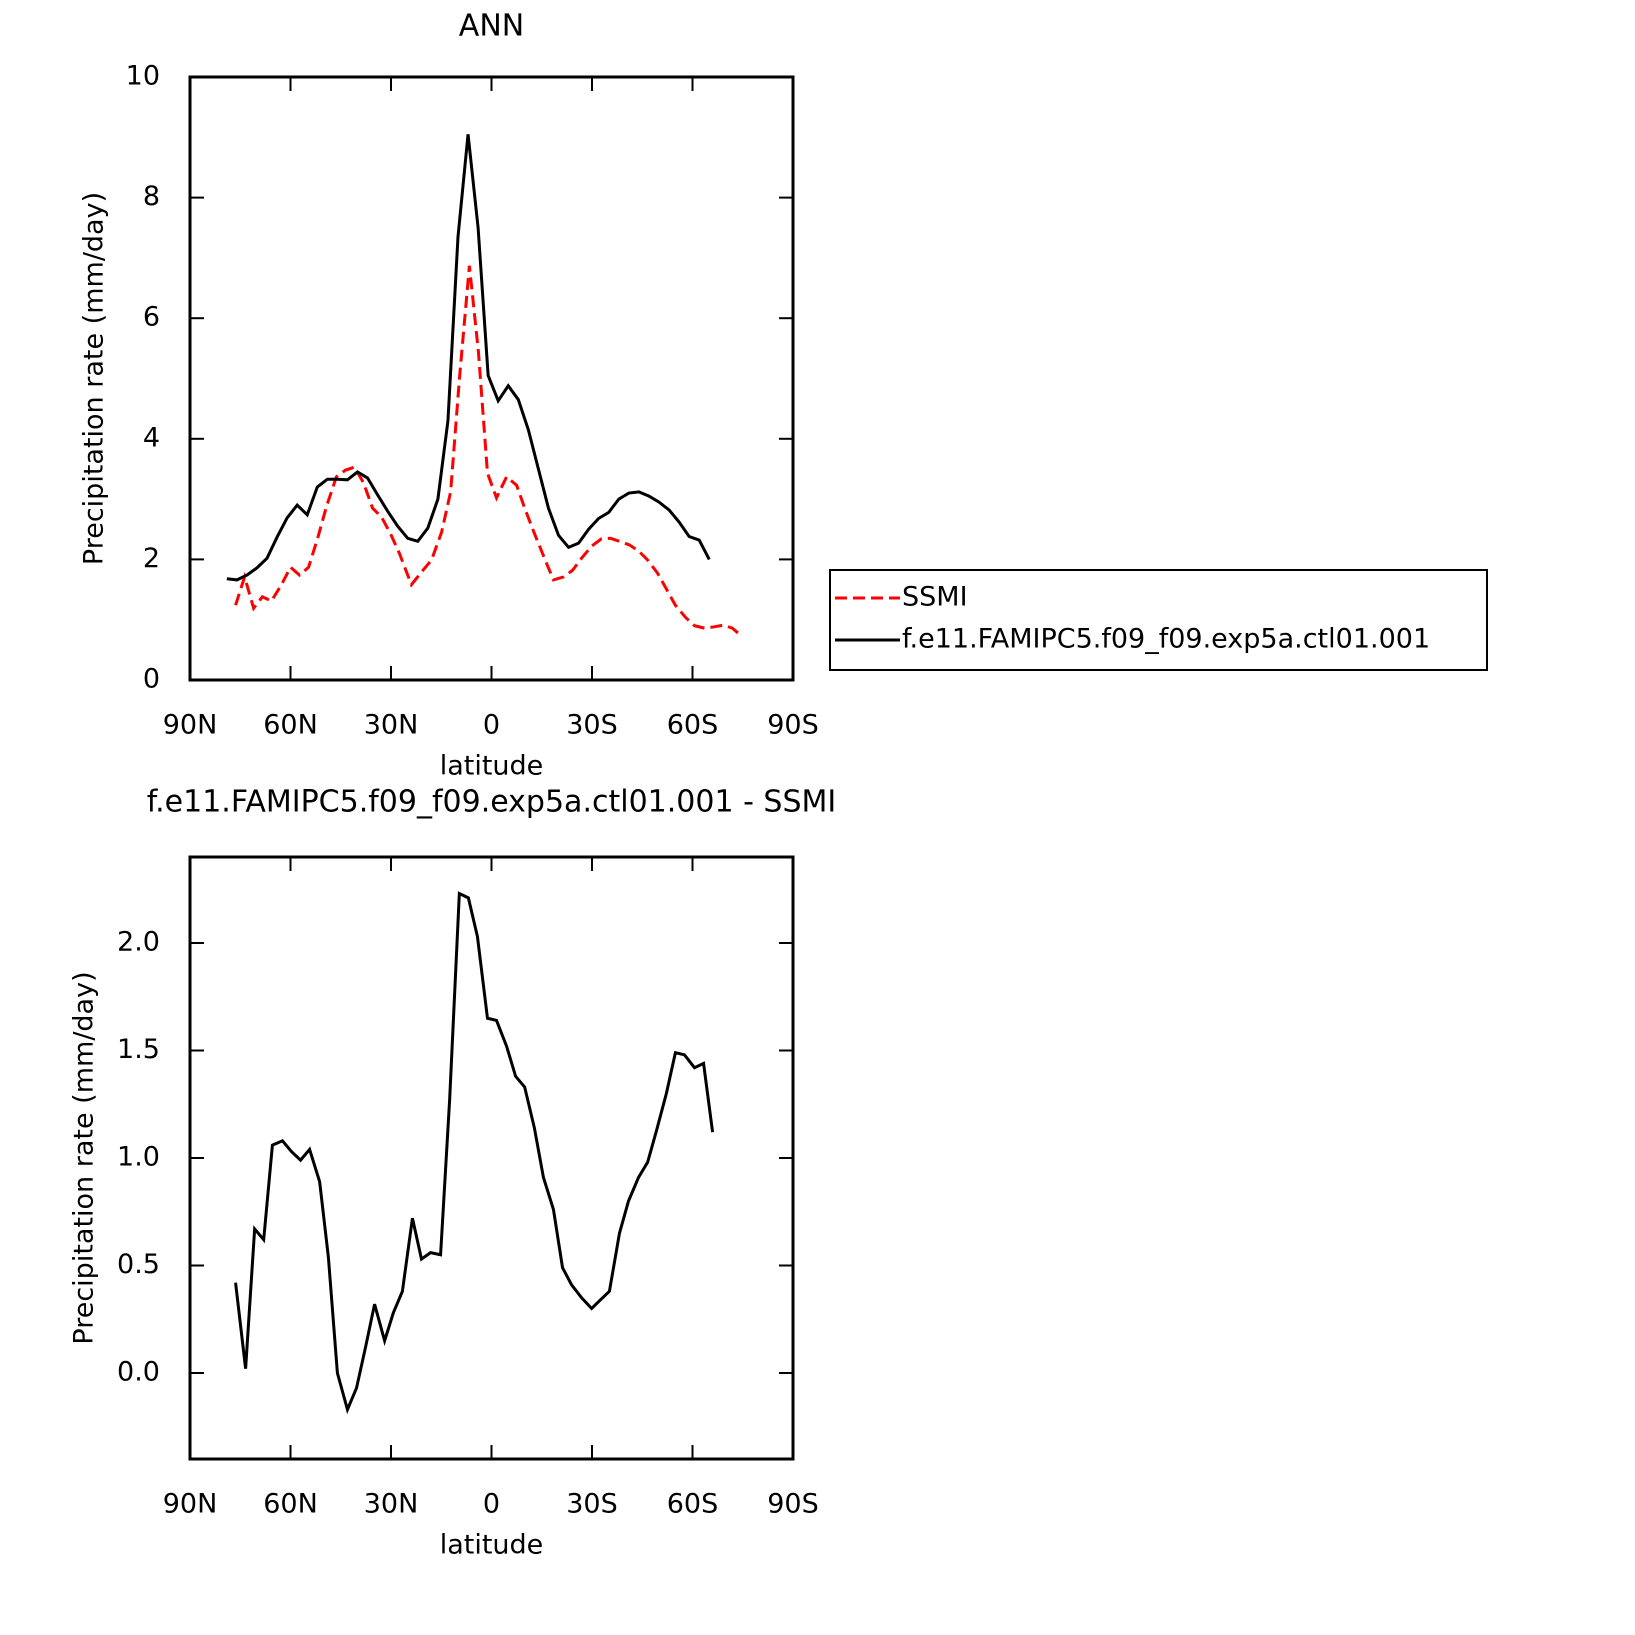 The height and width of the screenshot is (1635, 1635). Describe the element at coordinates (151, 437) in the screenshot. I see `y-tick-label: 4` at that location.